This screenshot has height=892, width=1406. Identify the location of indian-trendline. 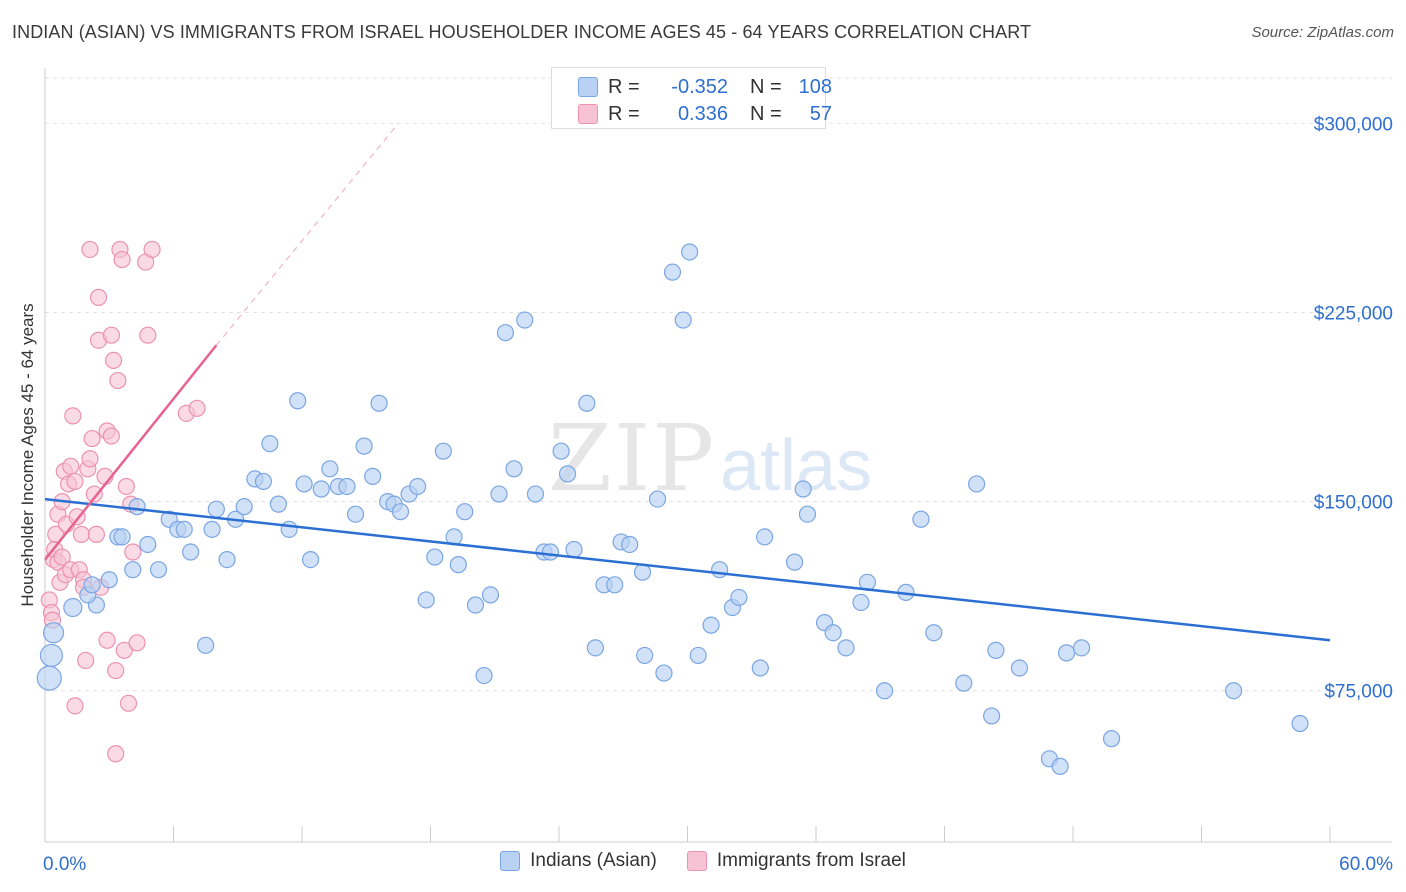
(687, 569).